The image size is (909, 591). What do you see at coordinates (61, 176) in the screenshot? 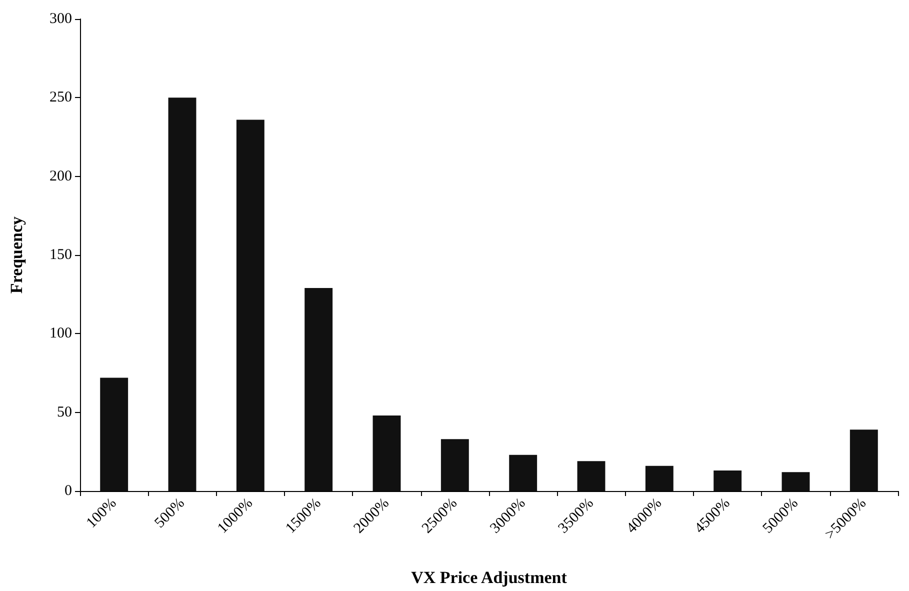
I see `y-tick-label: 200` at bounding box center [61, 176].